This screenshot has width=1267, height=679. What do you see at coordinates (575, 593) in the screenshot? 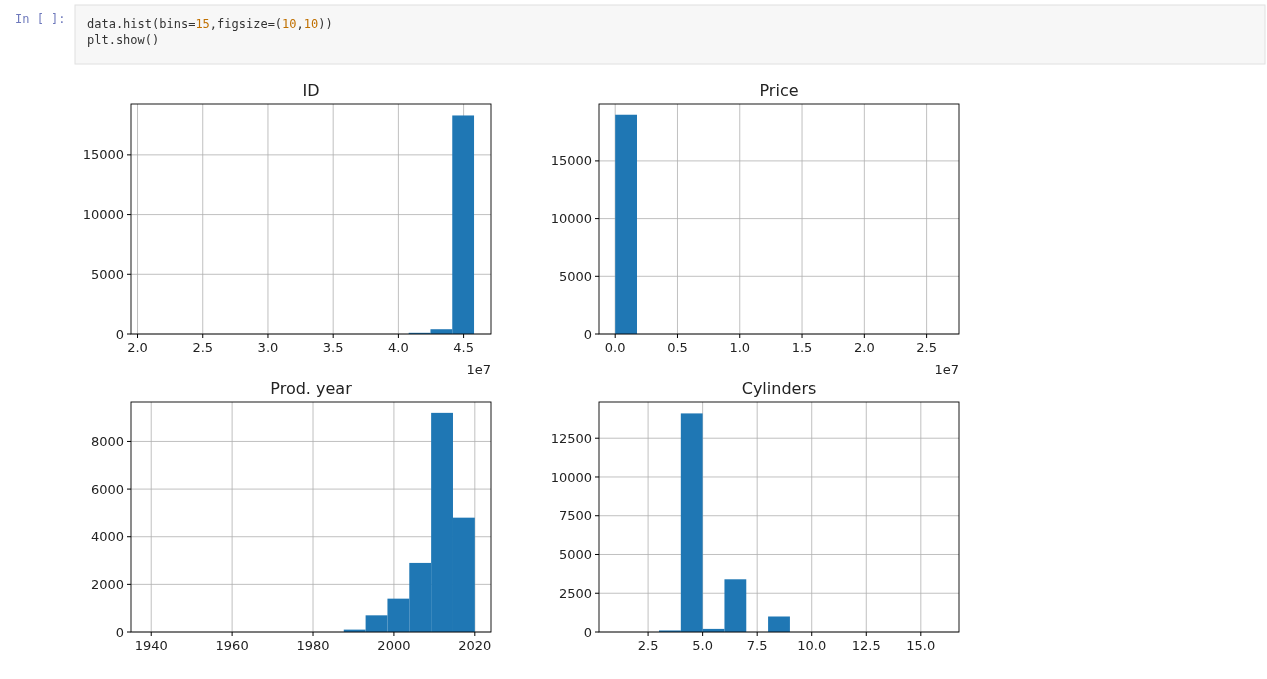
I see `y-tick-label: 2500` at bounding box center [575, 593].